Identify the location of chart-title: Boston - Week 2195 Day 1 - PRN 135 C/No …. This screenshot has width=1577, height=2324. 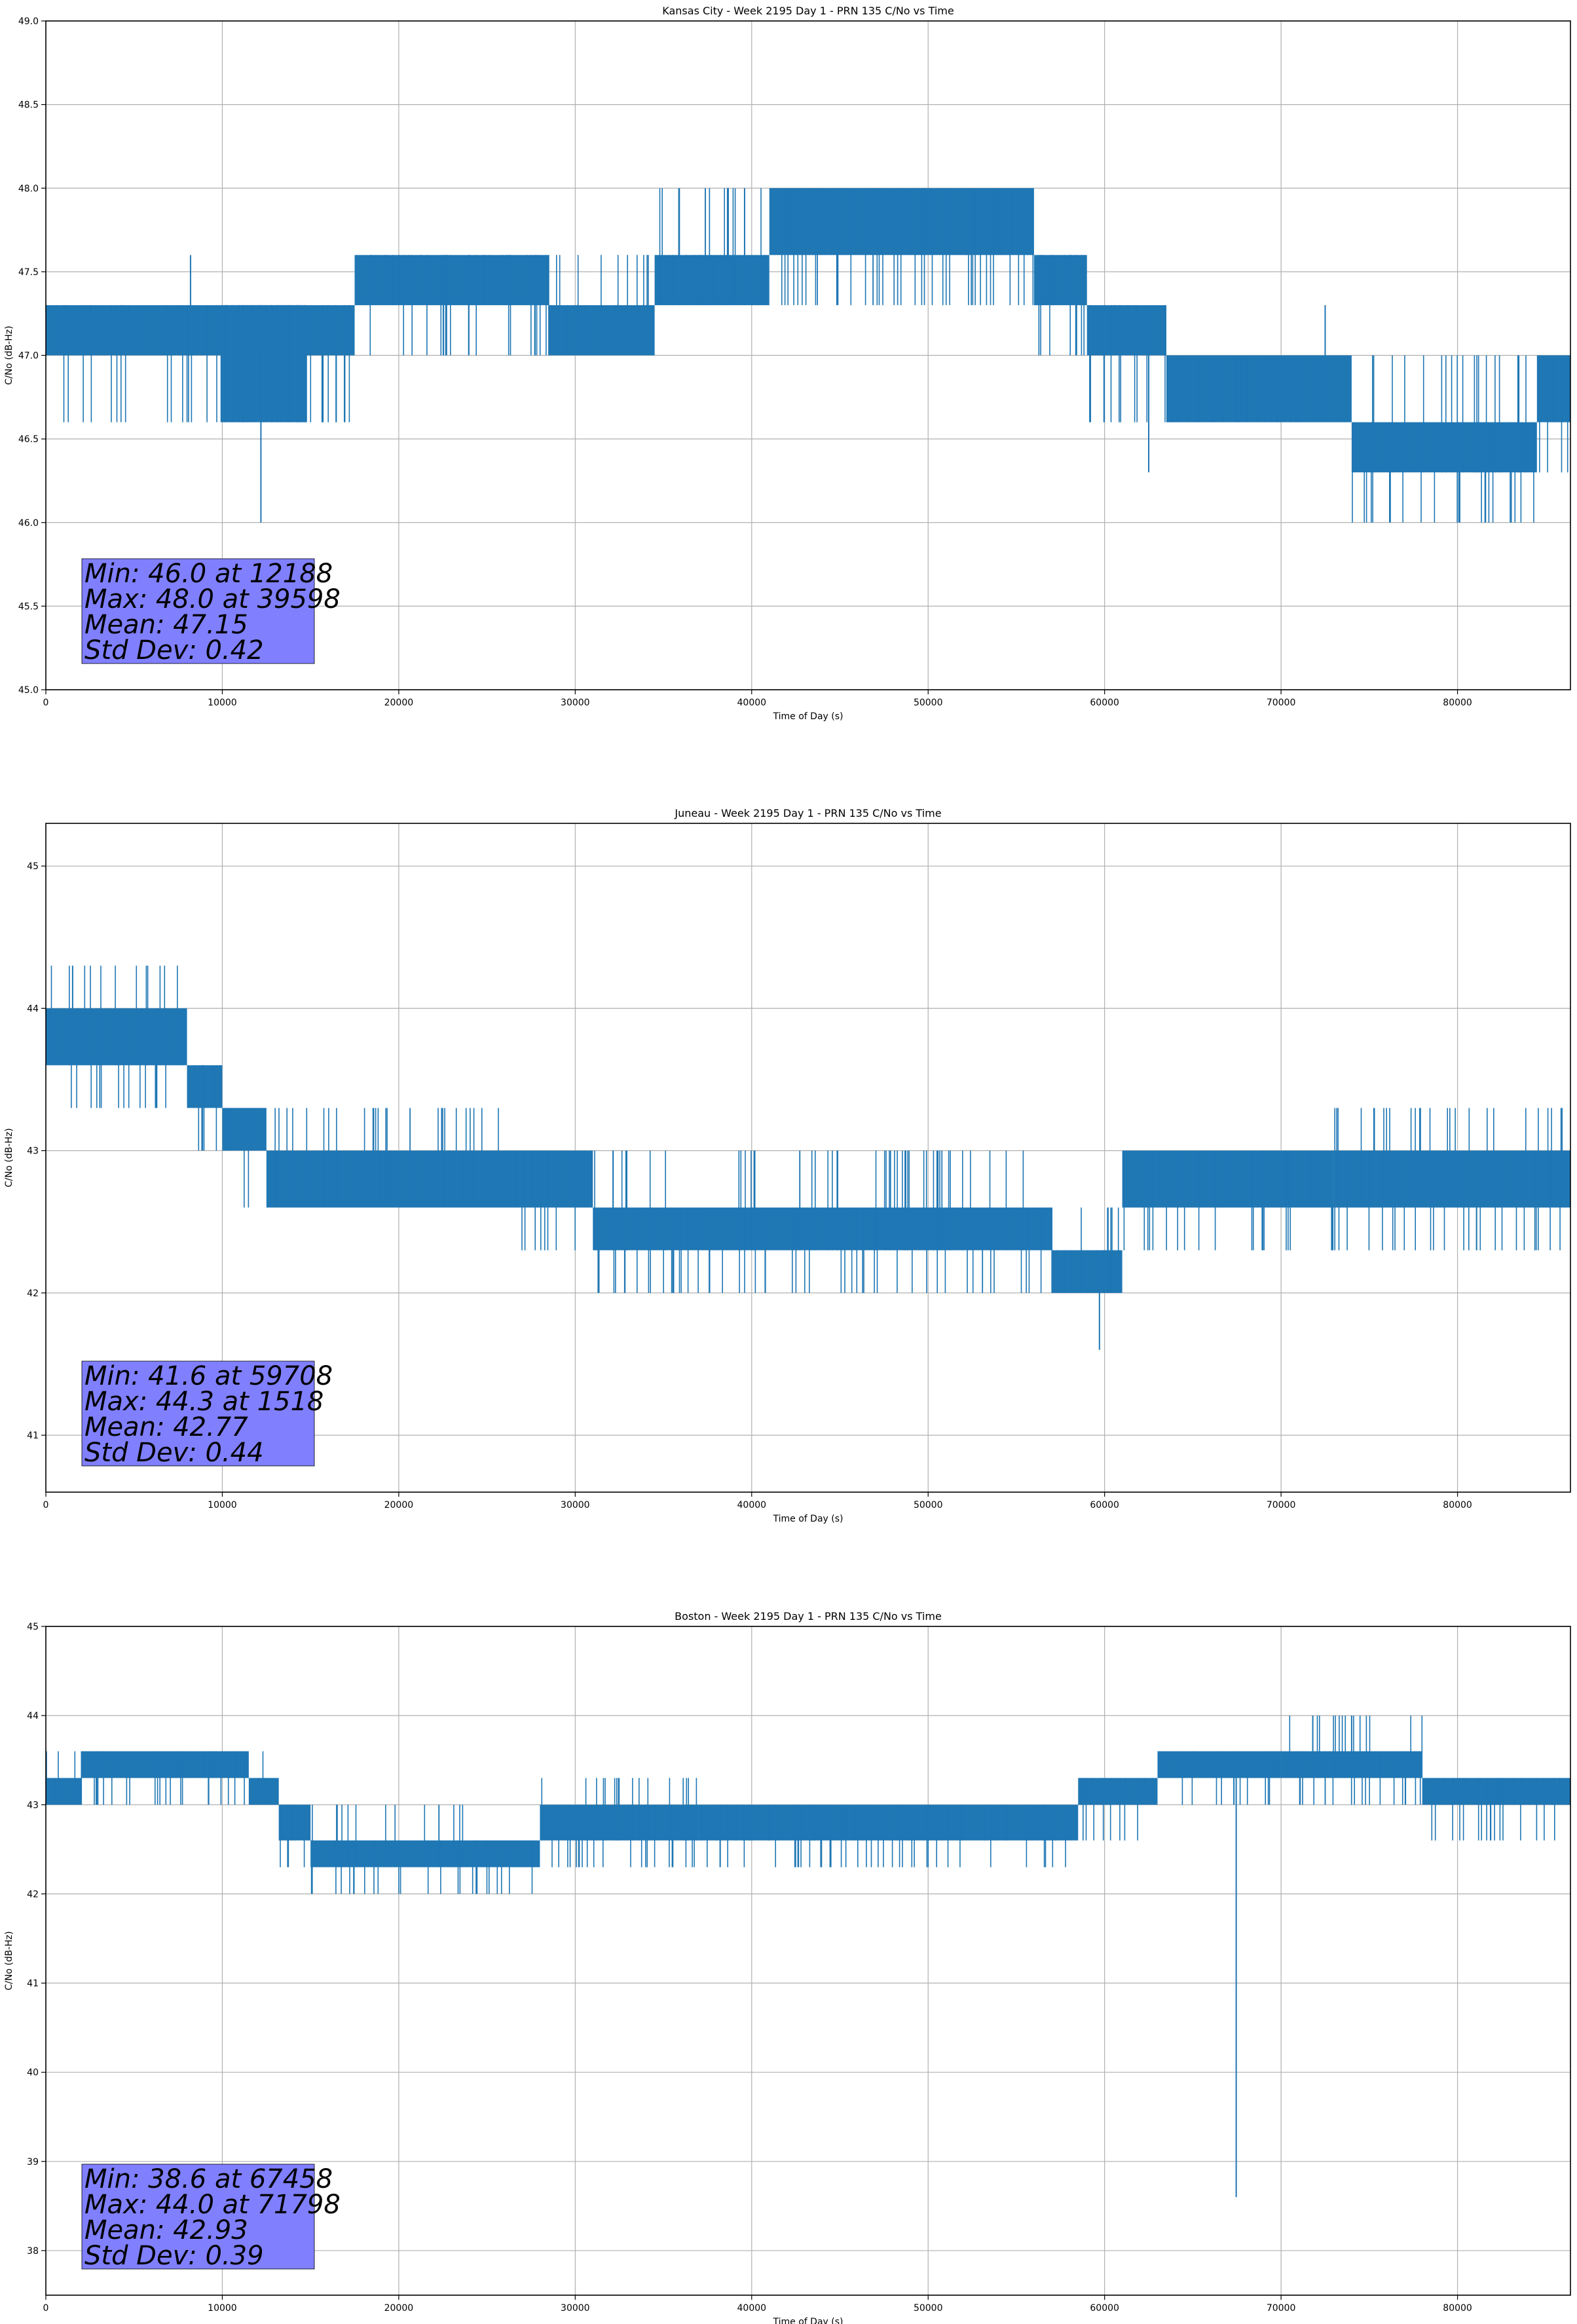
(808, 1616).